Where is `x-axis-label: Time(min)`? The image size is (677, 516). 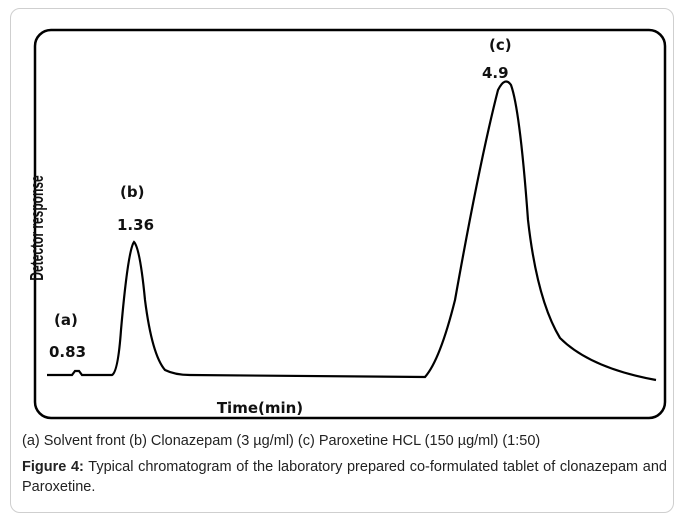 x-axis-label: Time(min) is located at coordinates (260, 408).